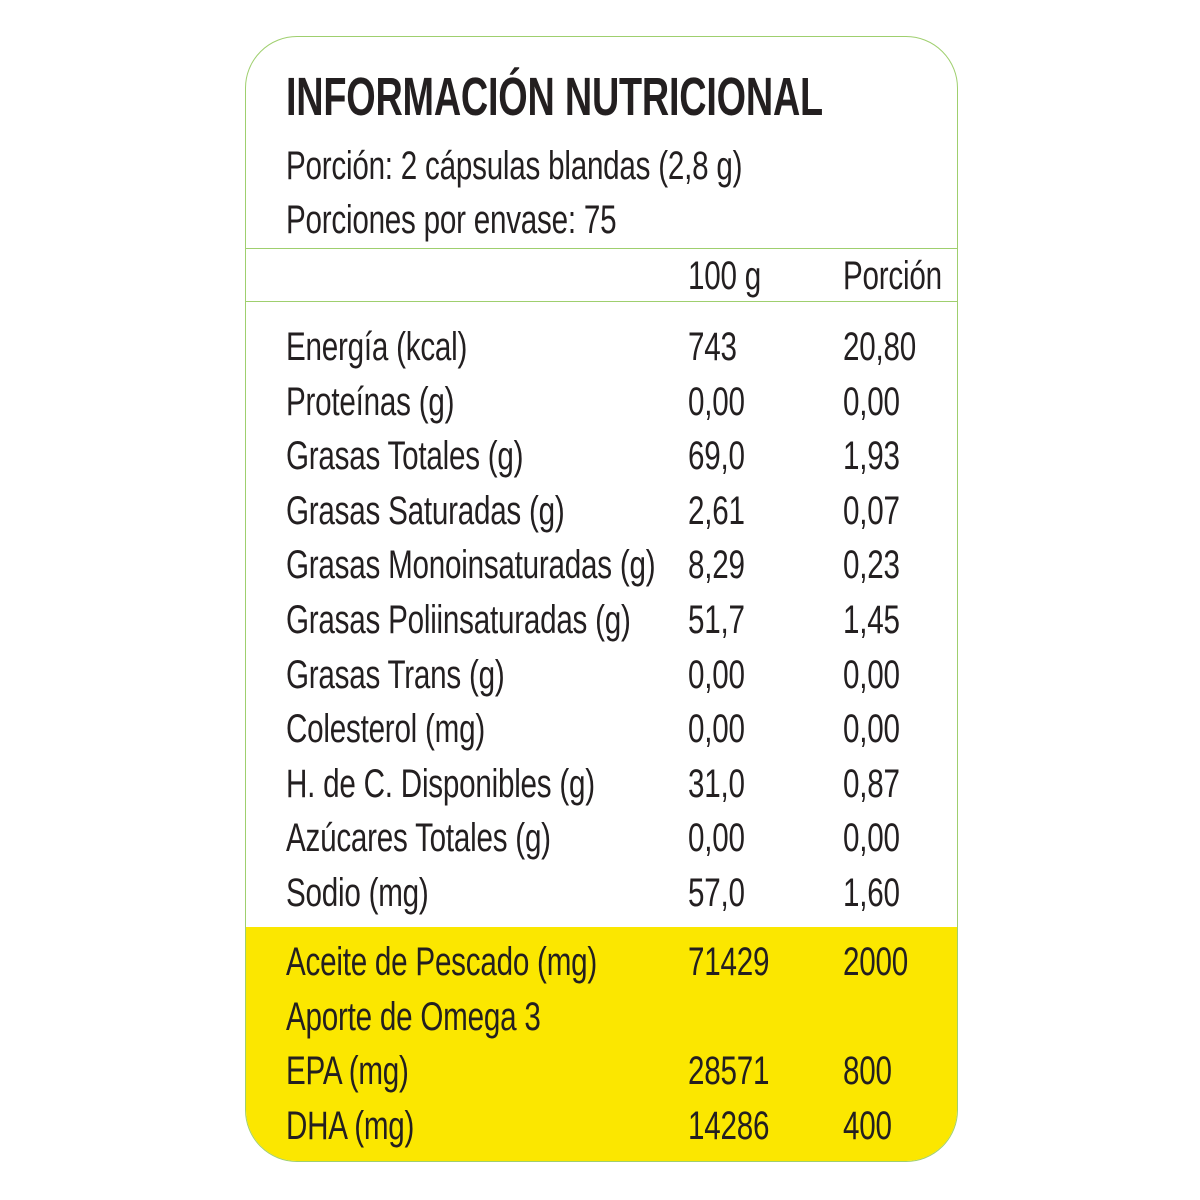 The height and width of the screenshot is (1200, 1200). I want to click on value-100g: 743, so click(712, 347).